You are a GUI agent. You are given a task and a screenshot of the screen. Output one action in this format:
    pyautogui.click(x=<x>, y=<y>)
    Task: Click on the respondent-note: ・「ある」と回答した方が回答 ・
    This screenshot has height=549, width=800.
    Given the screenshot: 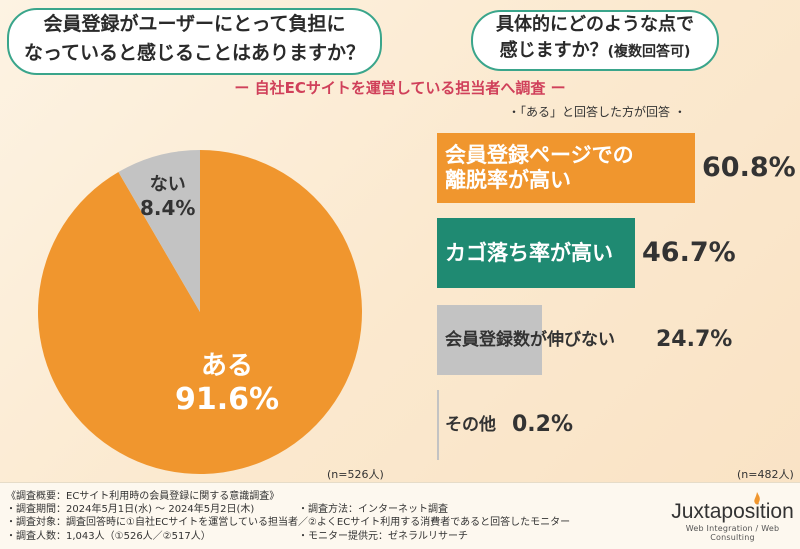 What is the action you would take?
    pyautogui.click(x=597, y=112)
    